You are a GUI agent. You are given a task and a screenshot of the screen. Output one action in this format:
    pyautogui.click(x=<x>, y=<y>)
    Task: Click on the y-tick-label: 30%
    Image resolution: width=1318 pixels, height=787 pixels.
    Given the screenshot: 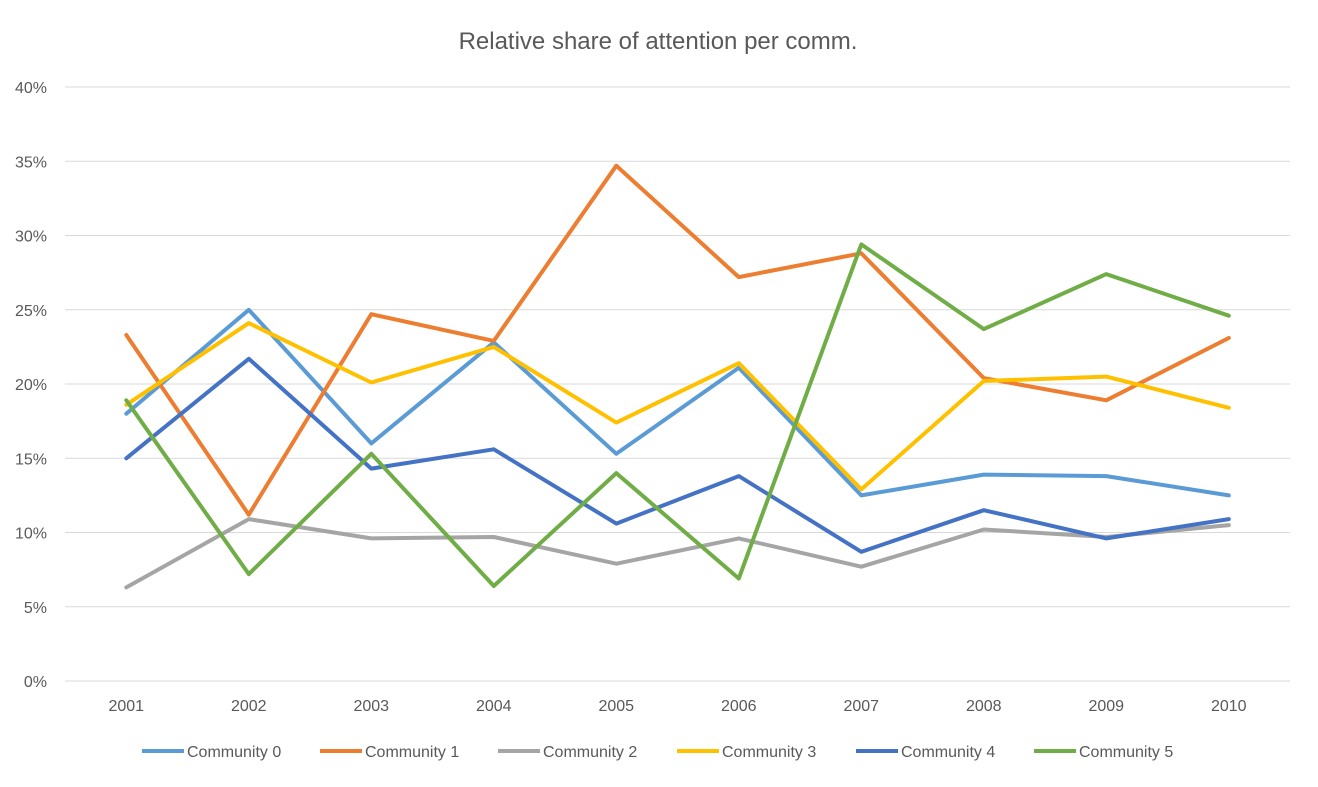 What is the action you would take?
    pyautogui.click(x=31, y=237)
    